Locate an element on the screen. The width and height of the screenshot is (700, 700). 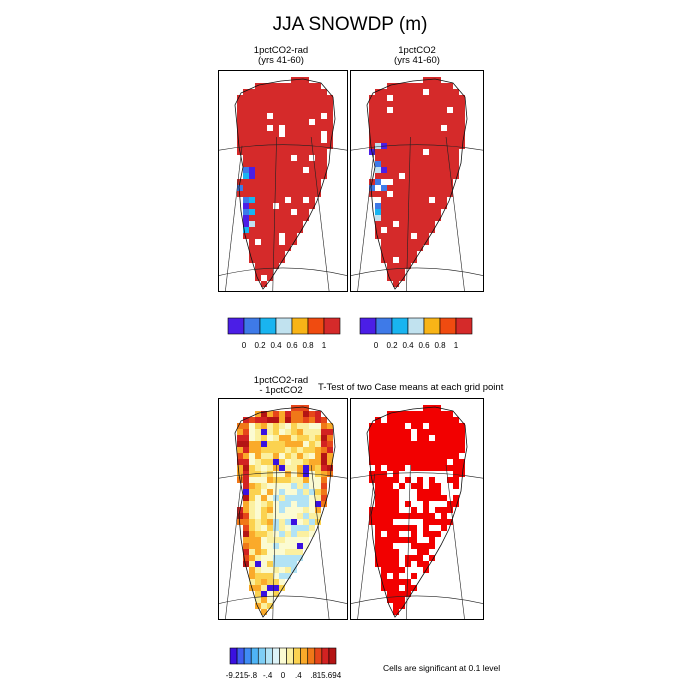
map-panel-top-left is located at coordinates (283, 181).